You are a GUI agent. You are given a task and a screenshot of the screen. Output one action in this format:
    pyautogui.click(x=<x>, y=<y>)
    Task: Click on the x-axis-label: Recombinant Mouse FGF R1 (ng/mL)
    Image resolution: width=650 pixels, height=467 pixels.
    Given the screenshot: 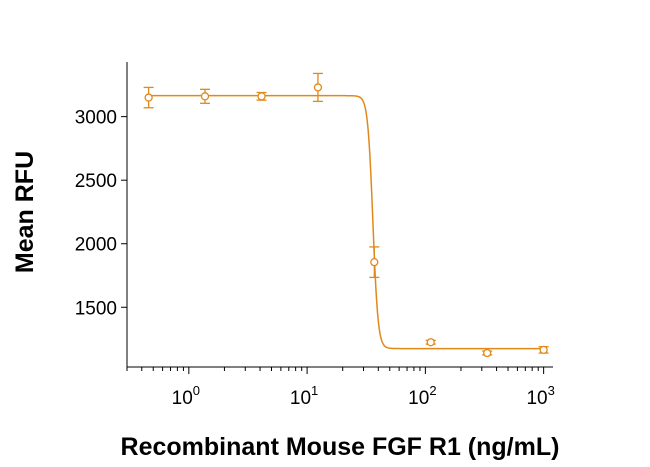 What is the action you would take?
    pyautogui.click(x=340, y=447)
    